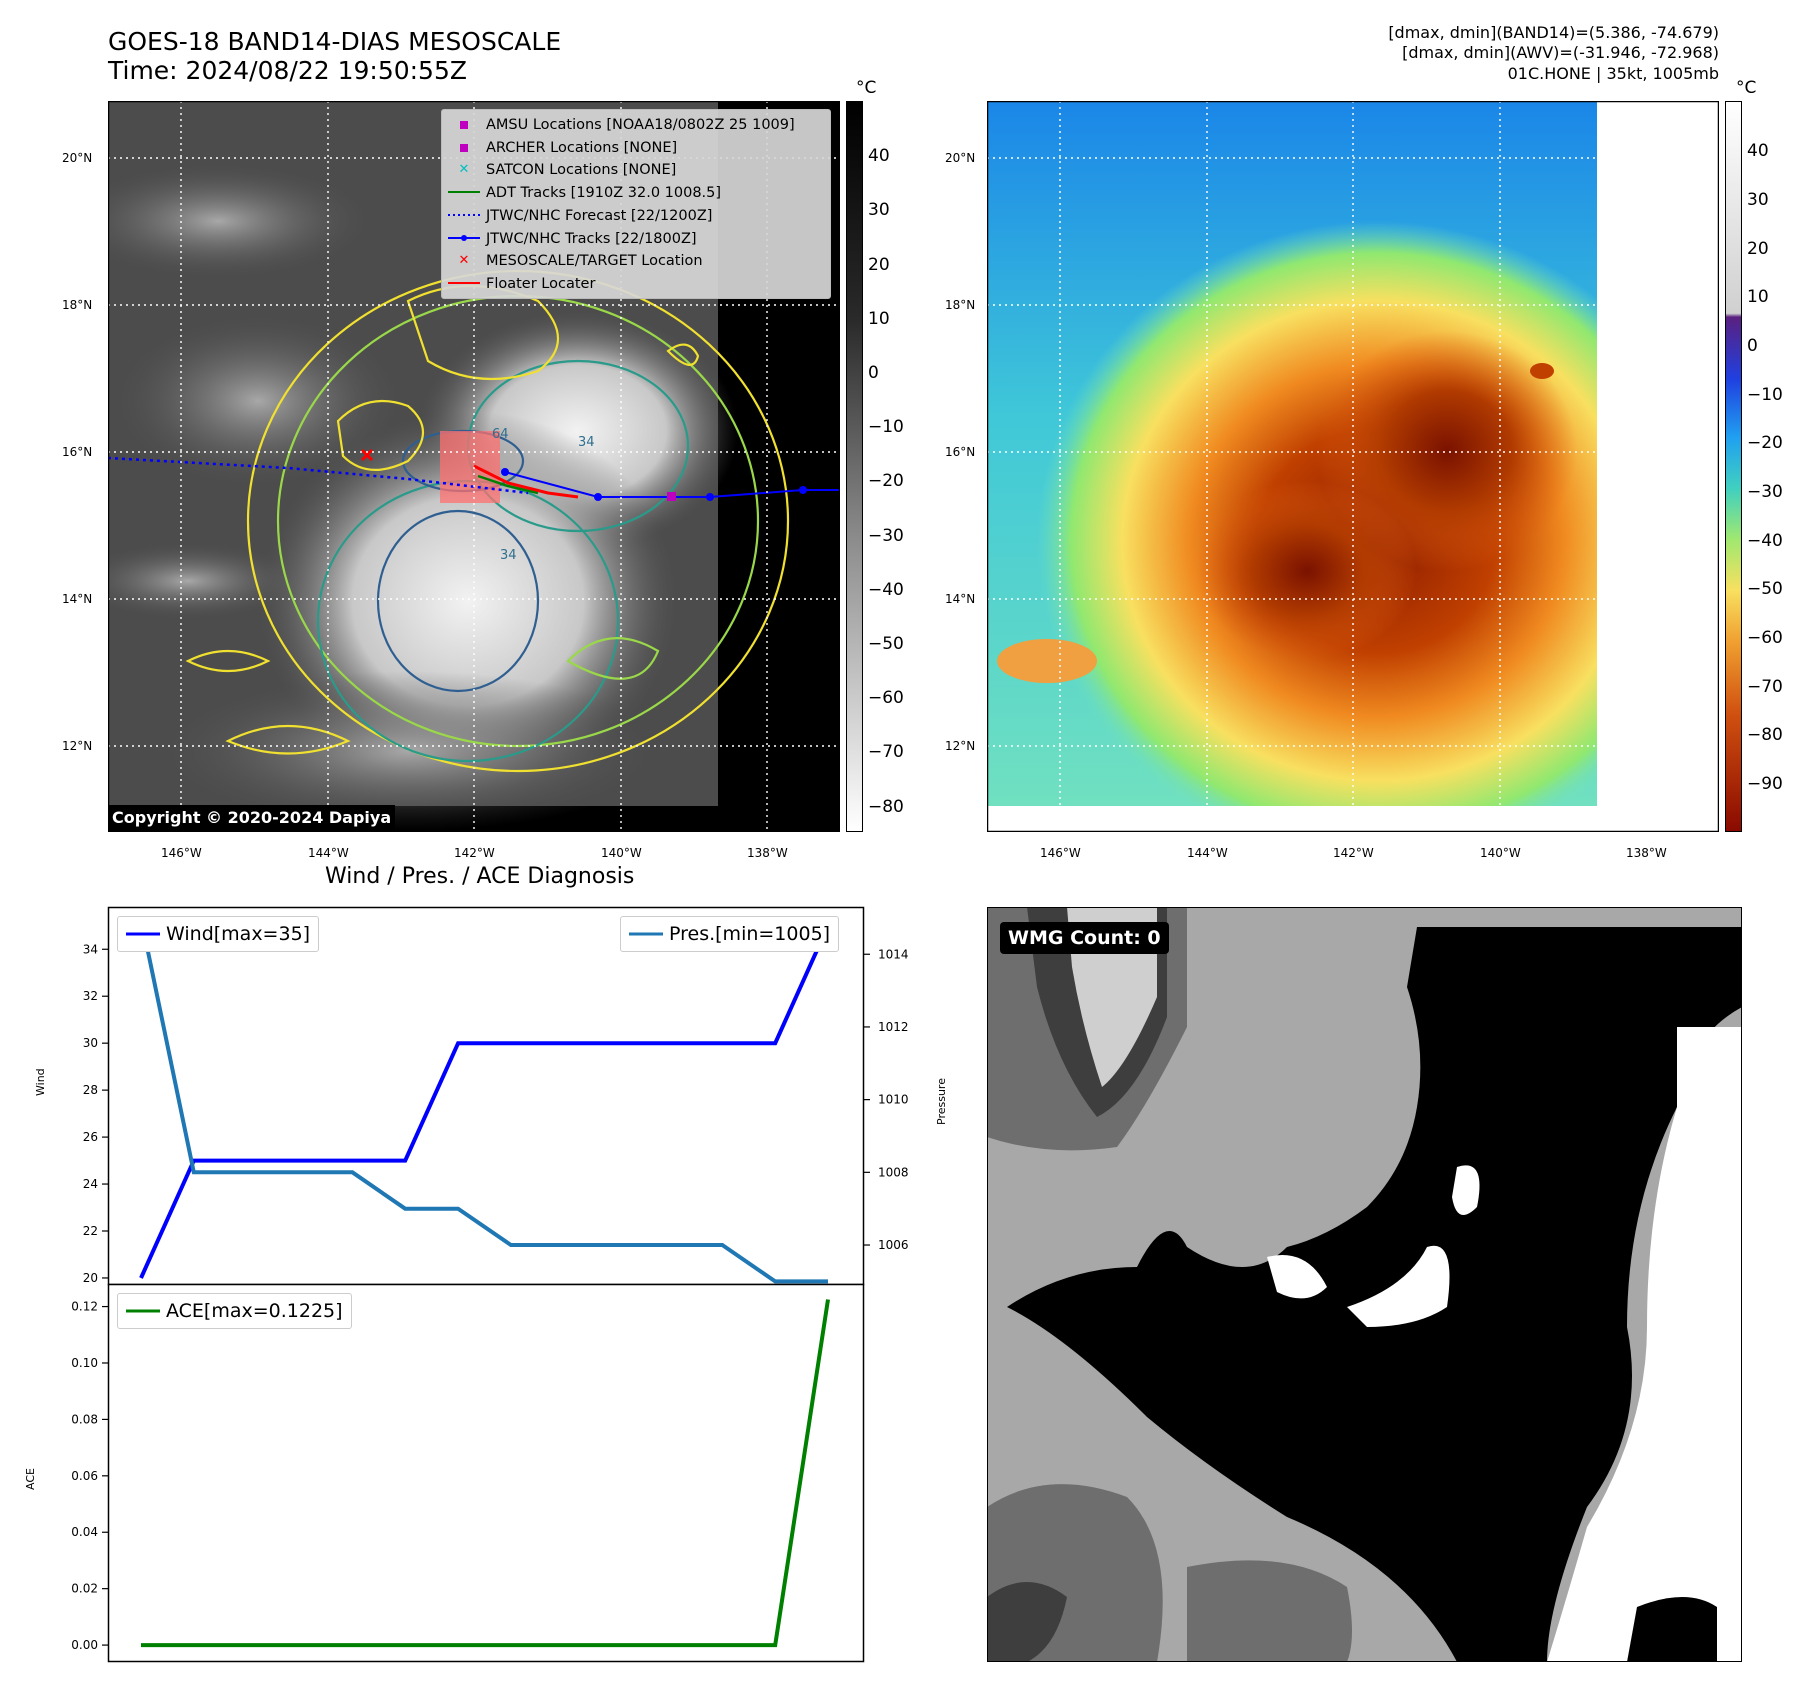 This screenshot has height=1690, width=1801. I want to click on ace-legend-line-icon, so click(143, 1311).